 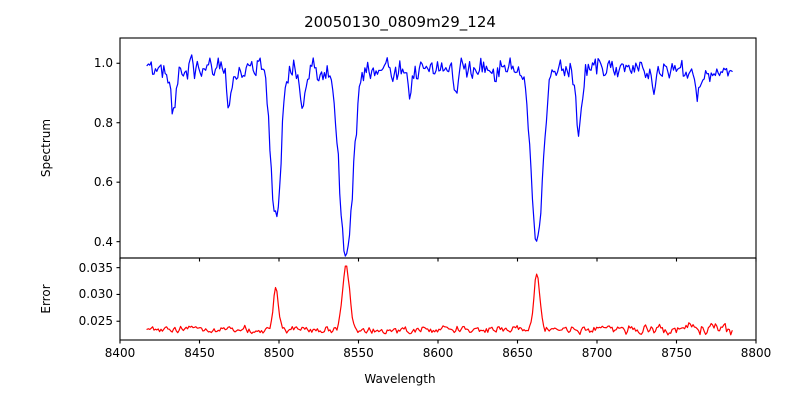 I want to click on y-tick-label: 0.6, so click(x=103, y=182).